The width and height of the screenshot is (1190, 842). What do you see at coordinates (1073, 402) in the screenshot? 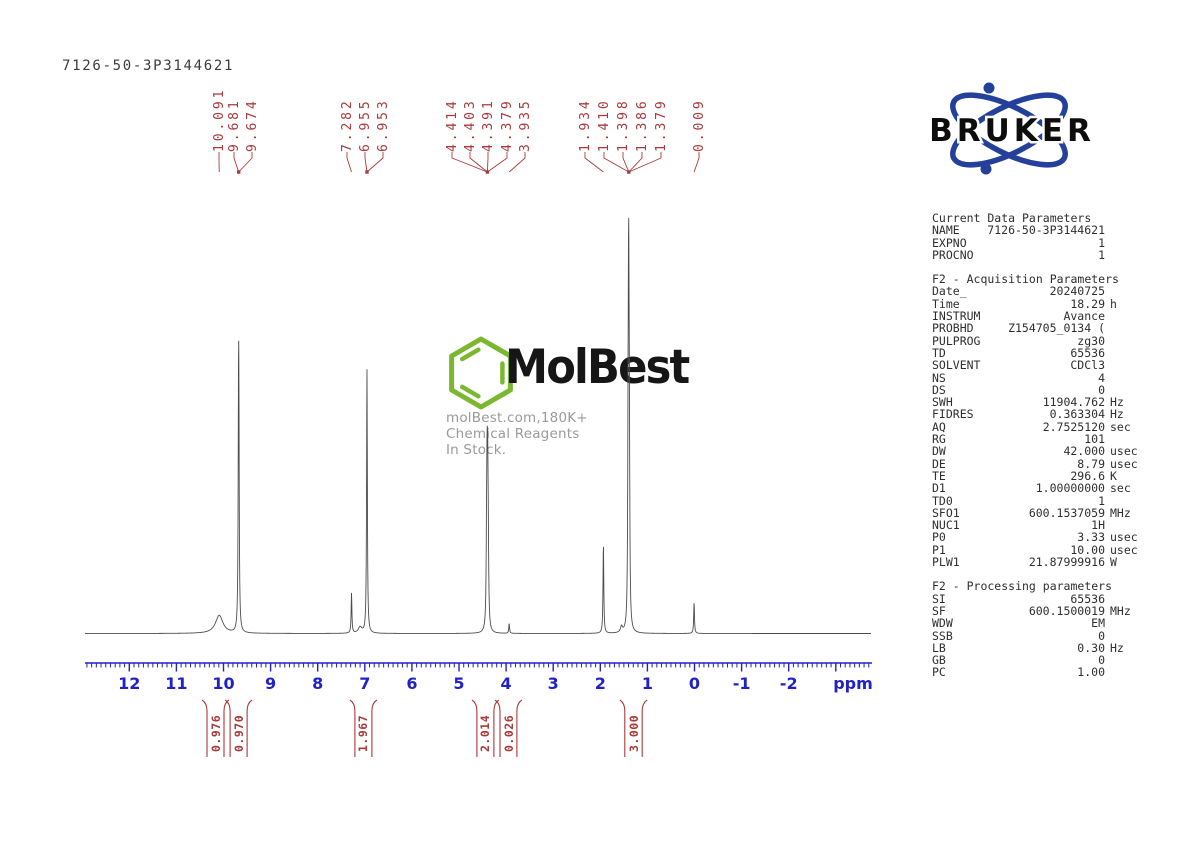
I see `param-value: 11904.762` at bounding box center [1073, 402].